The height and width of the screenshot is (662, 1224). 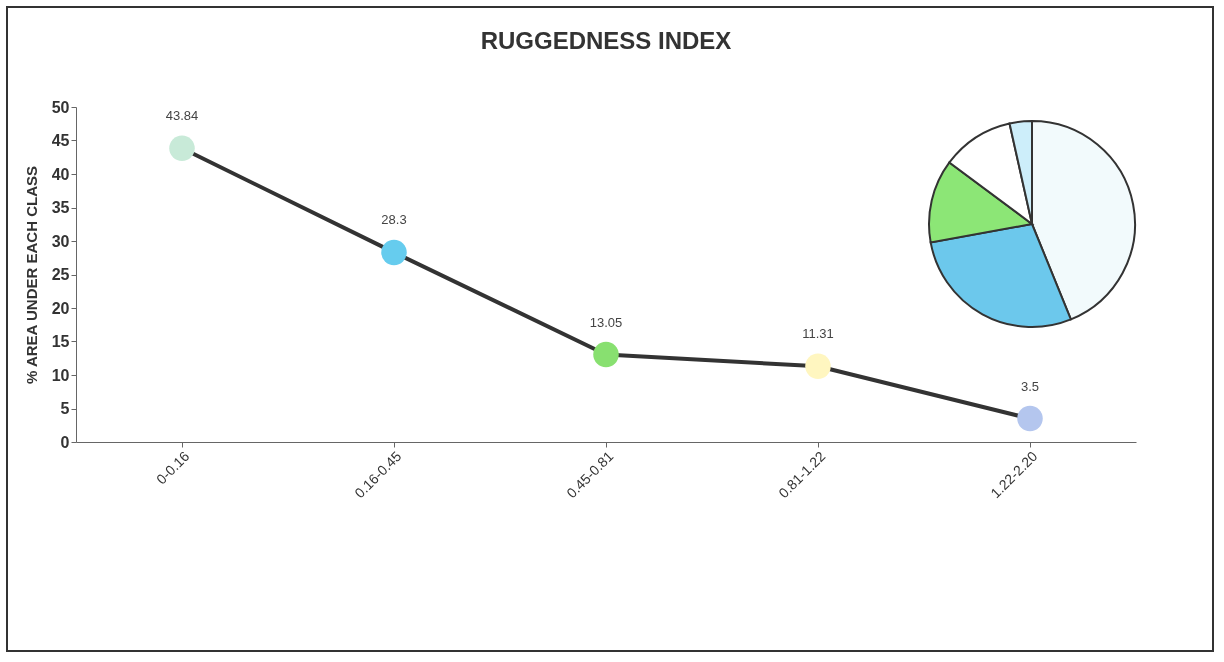 I want to click on y-tick-label: 35, so click(x=60, y=207).